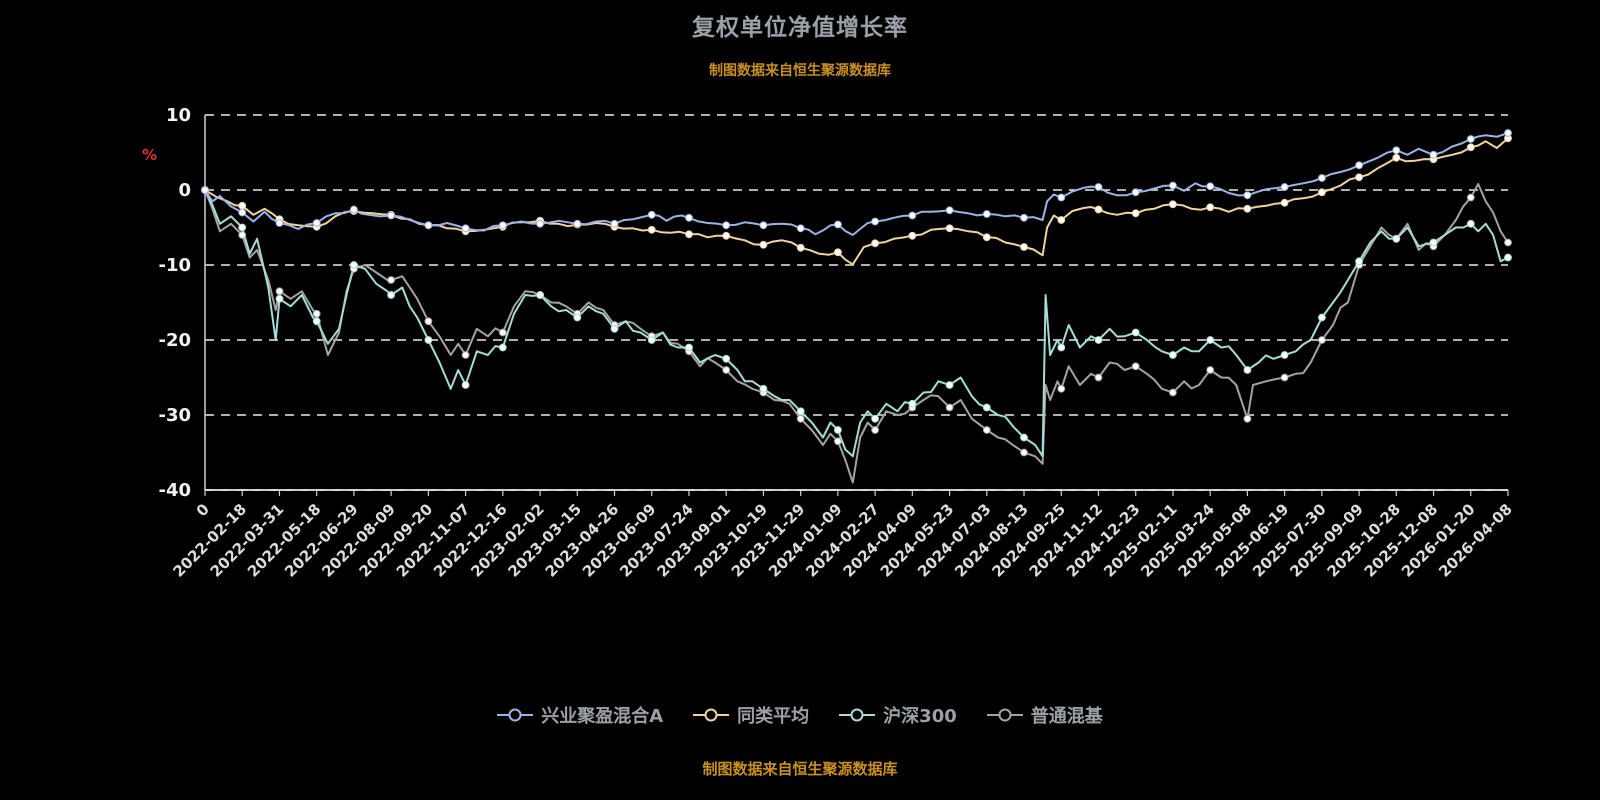 This screenshot has width=1600, height=800. Describe the element at coordinates (174, 415) in the screenshot. I see `y-axis-tick-label: -30` at that location.